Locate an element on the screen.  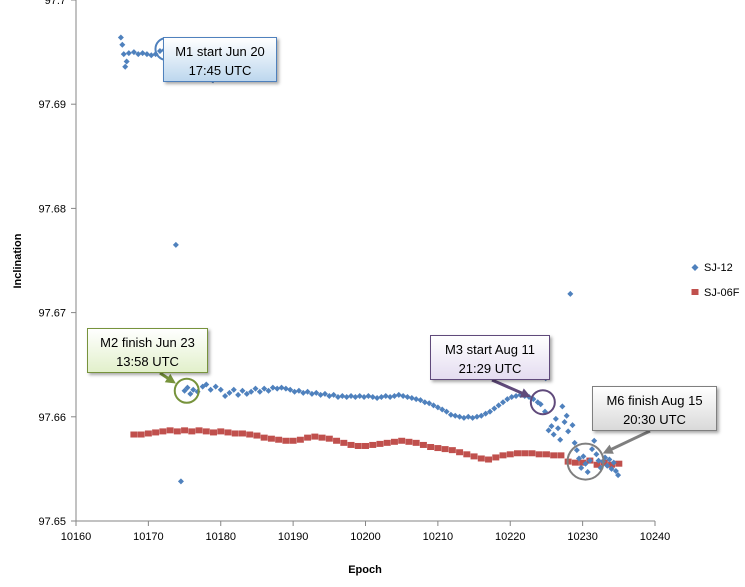
y-tick-label: 97.66 is located at coordinates (52, 418).